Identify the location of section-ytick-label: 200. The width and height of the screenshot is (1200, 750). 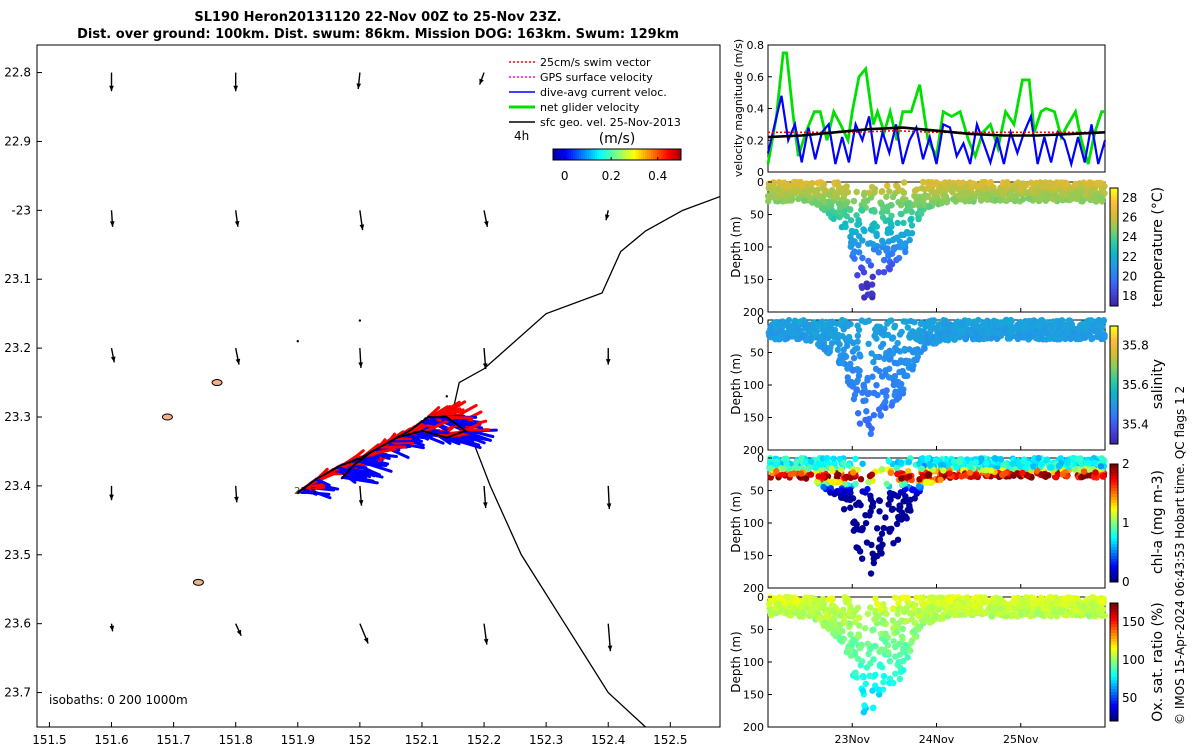
(753, 727).